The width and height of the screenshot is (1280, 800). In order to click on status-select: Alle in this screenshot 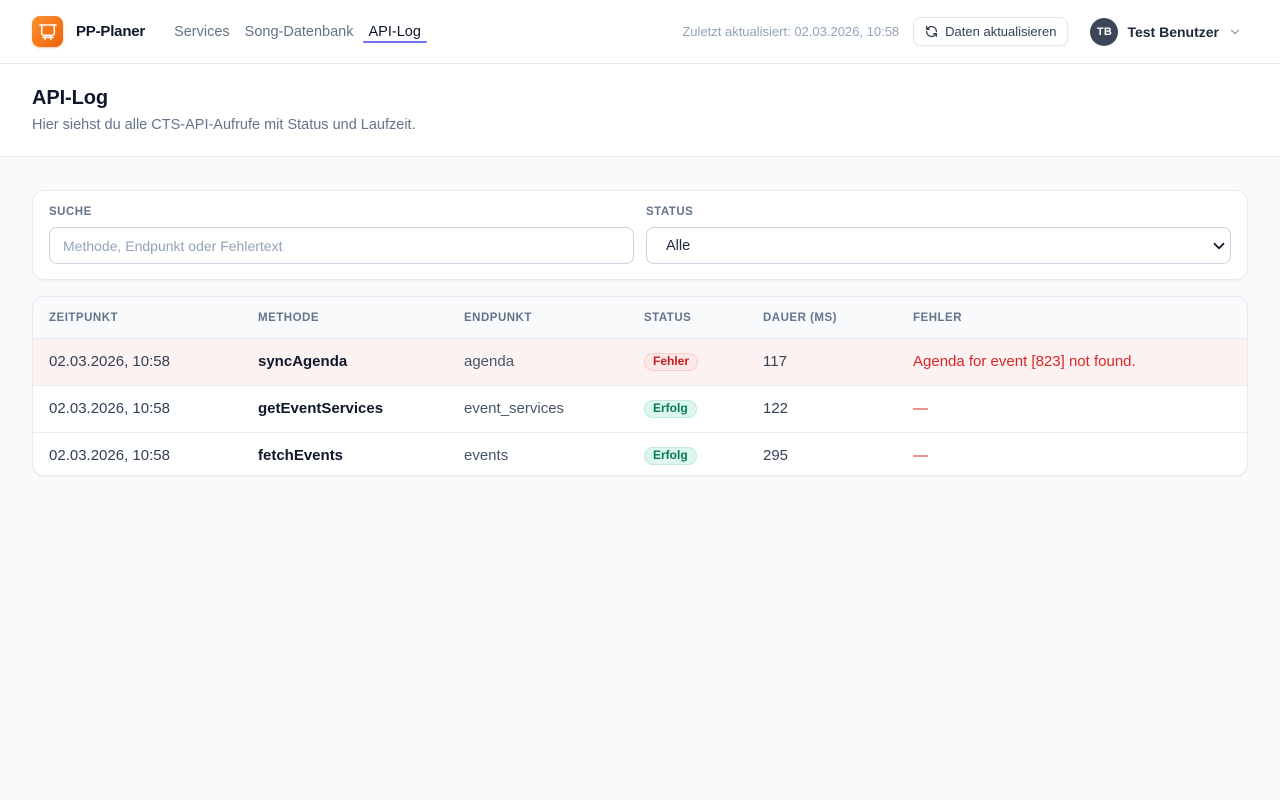, I will do `click(938, 245)`.